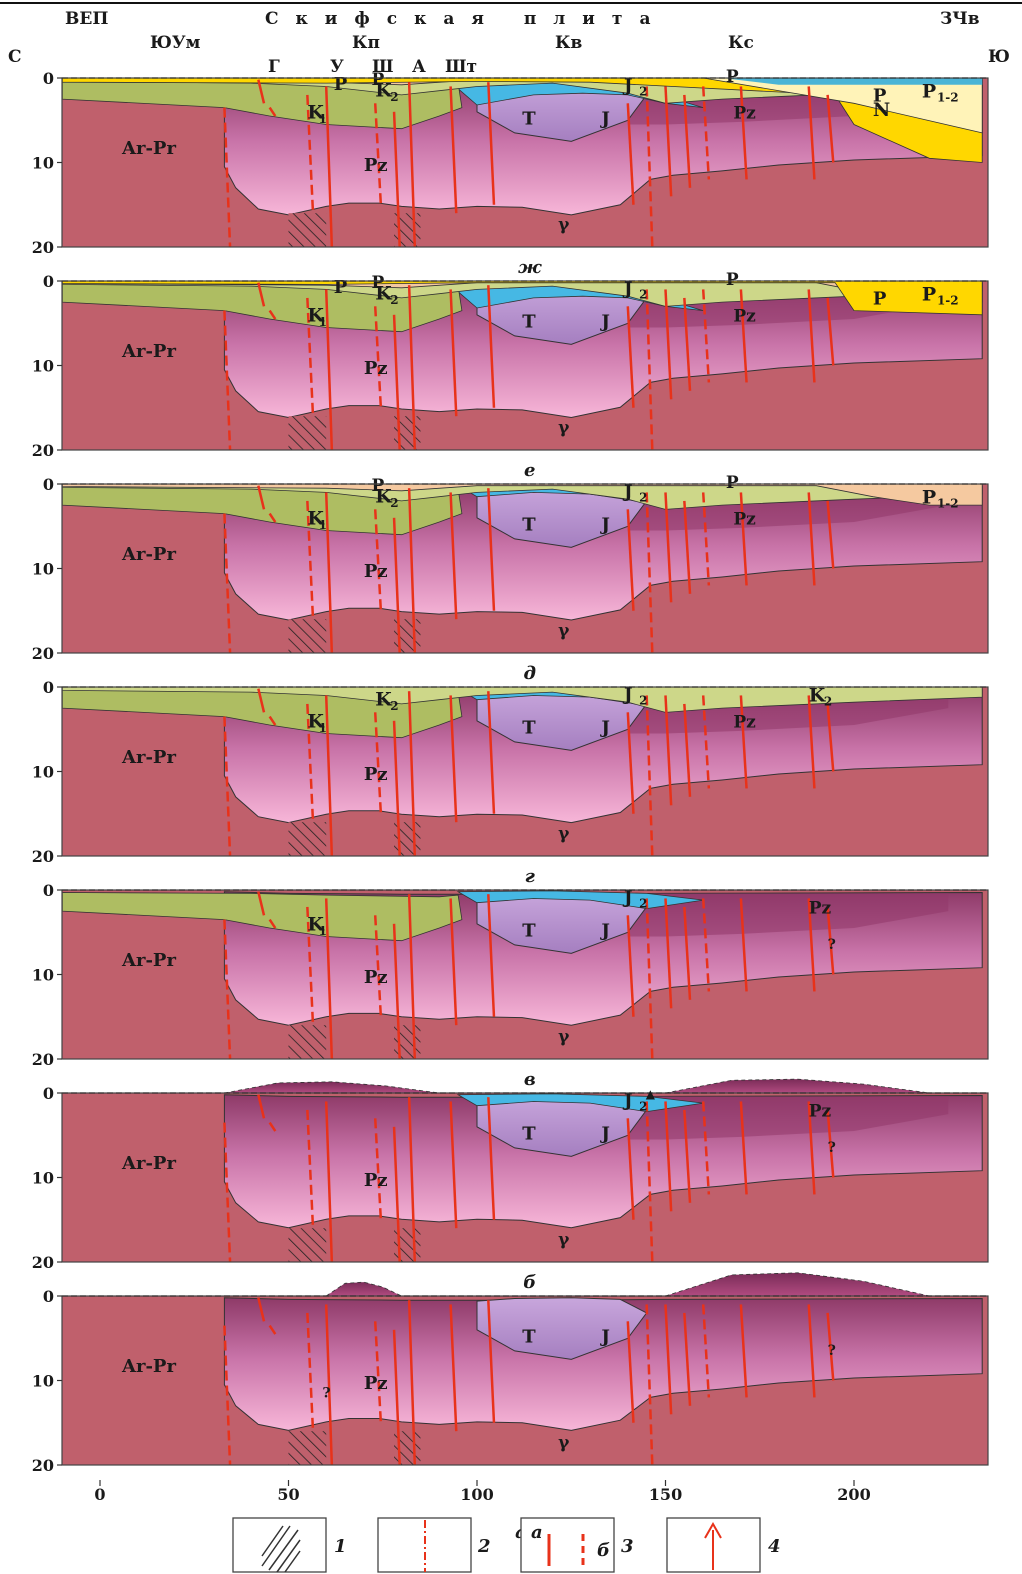 The width and height of the screenshot is (1022, 1574). What do you see at coordinates (466, 19) in the screenshot?
I see `label-plate: Скифская плита` at bounding box center [466, 19].